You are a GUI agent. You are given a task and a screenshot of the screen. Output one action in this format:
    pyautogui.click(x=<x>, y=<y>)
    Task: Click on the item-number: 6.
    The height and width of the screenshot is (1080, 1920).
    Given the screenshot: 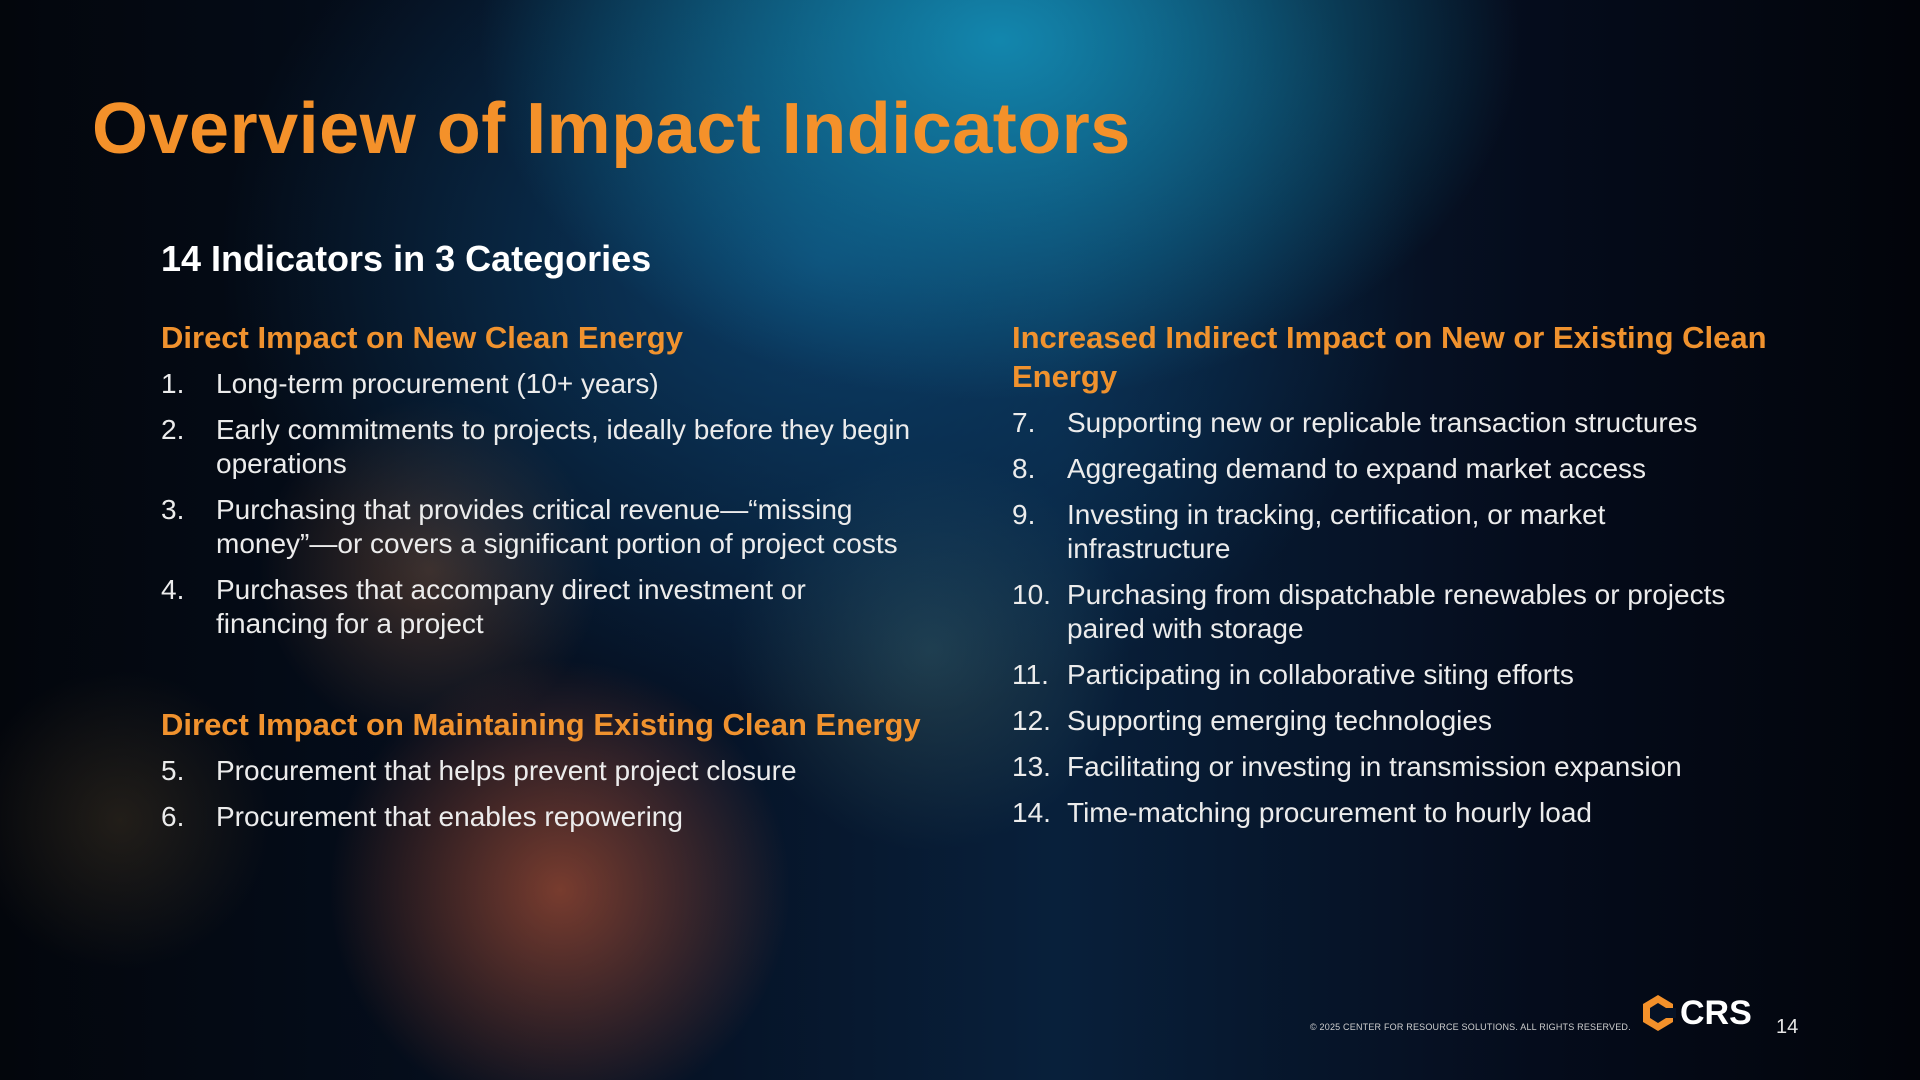 What is the action you would take?
    pyautogui.click(x=173, y=816)
    